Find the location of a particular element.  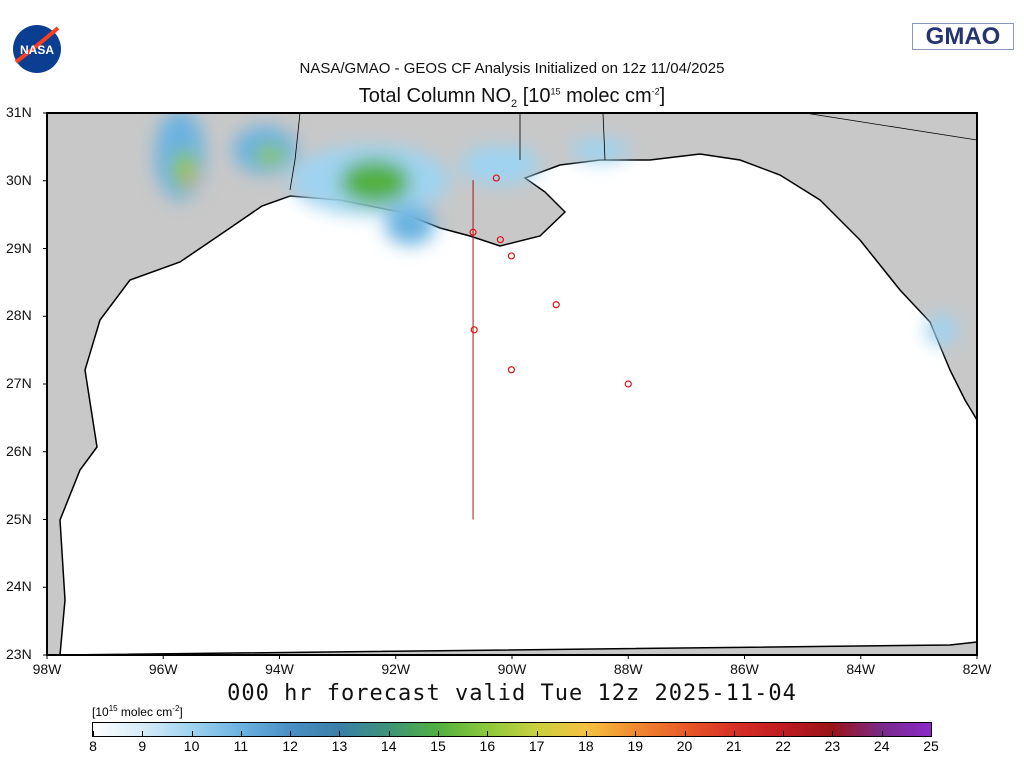

nasa-logo: NASA is located at coordinates (37, 49).